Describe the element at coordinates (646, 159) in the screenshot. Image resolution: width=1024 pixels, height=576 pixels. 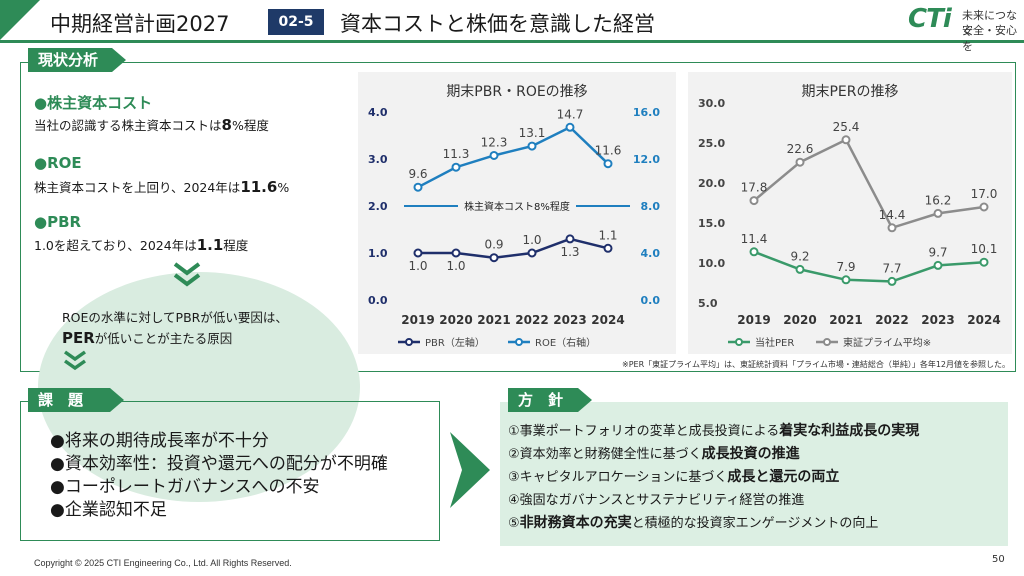
I see `y-right-tick-label: 12.0` at that location.